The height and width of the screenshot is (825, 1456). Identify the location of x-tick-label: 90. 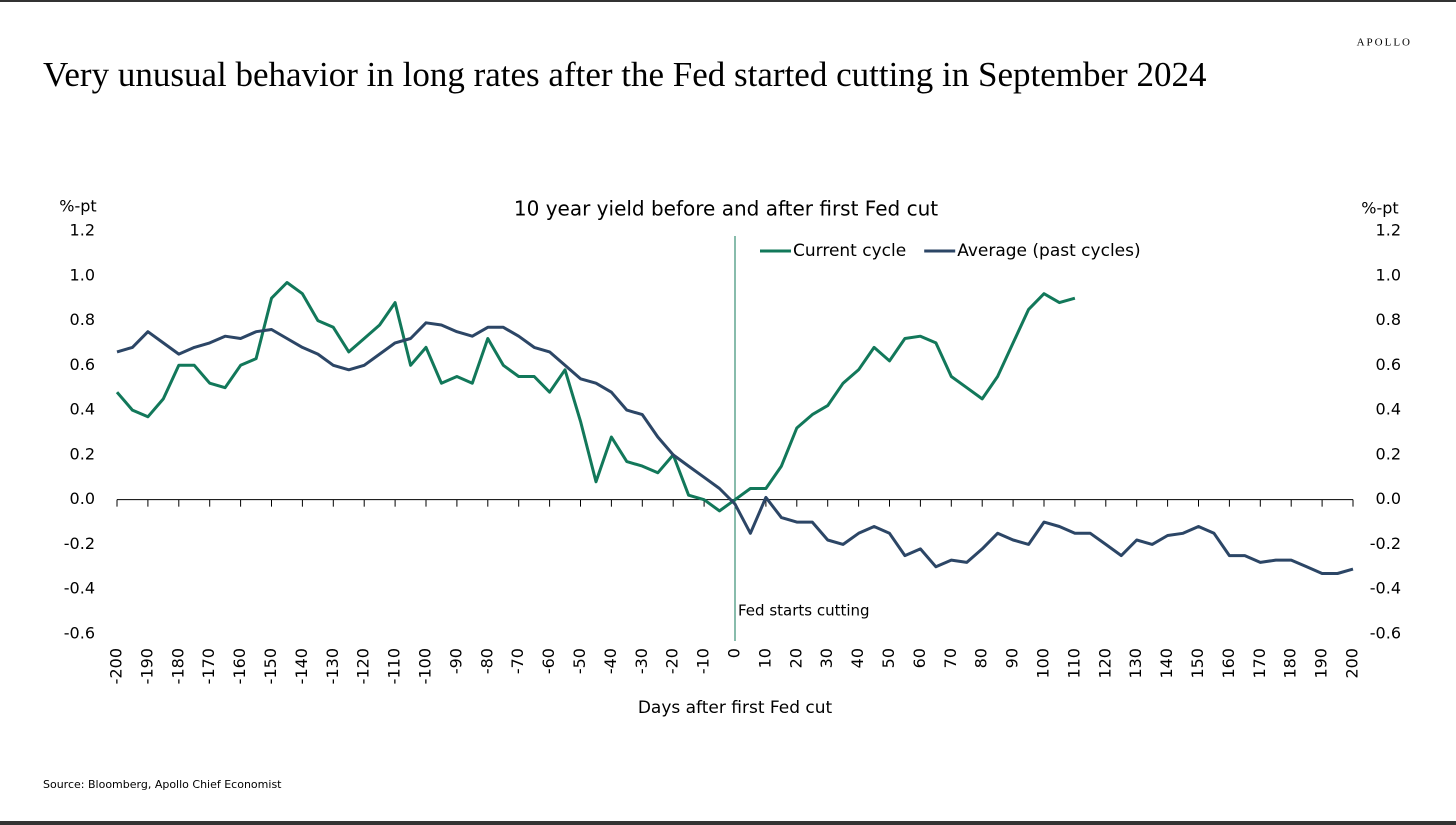
(1012, 658).